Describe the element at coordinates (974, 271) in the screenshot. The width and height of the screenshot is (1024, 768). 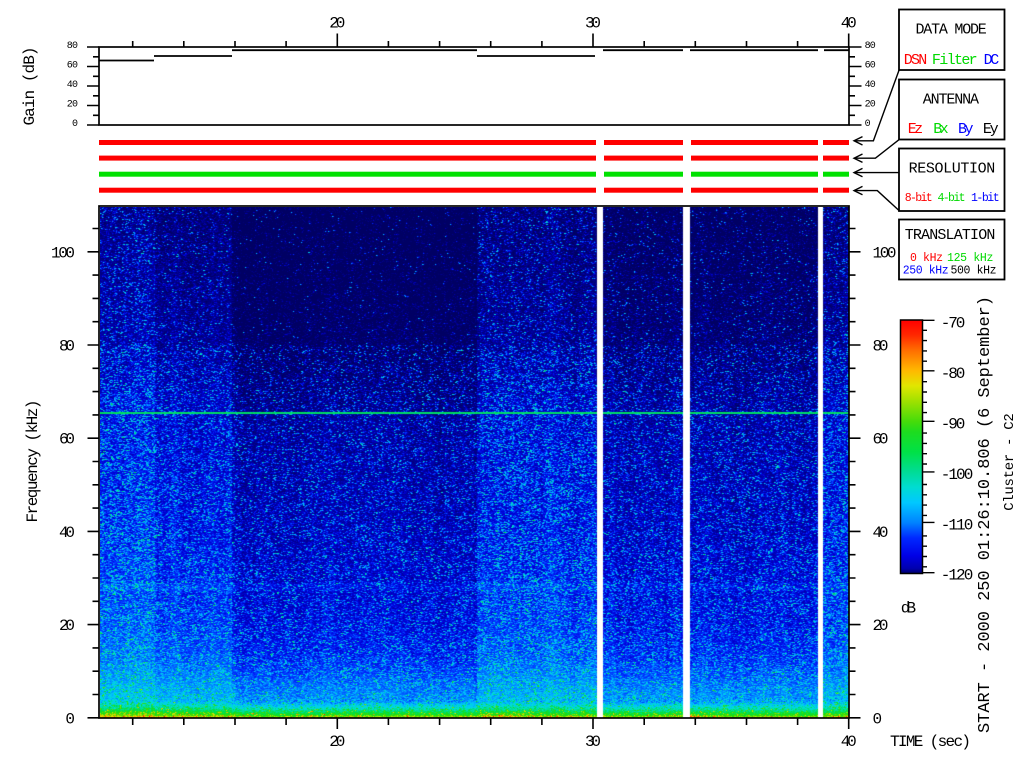
I see `svg-text: 500 kHz` at that location.